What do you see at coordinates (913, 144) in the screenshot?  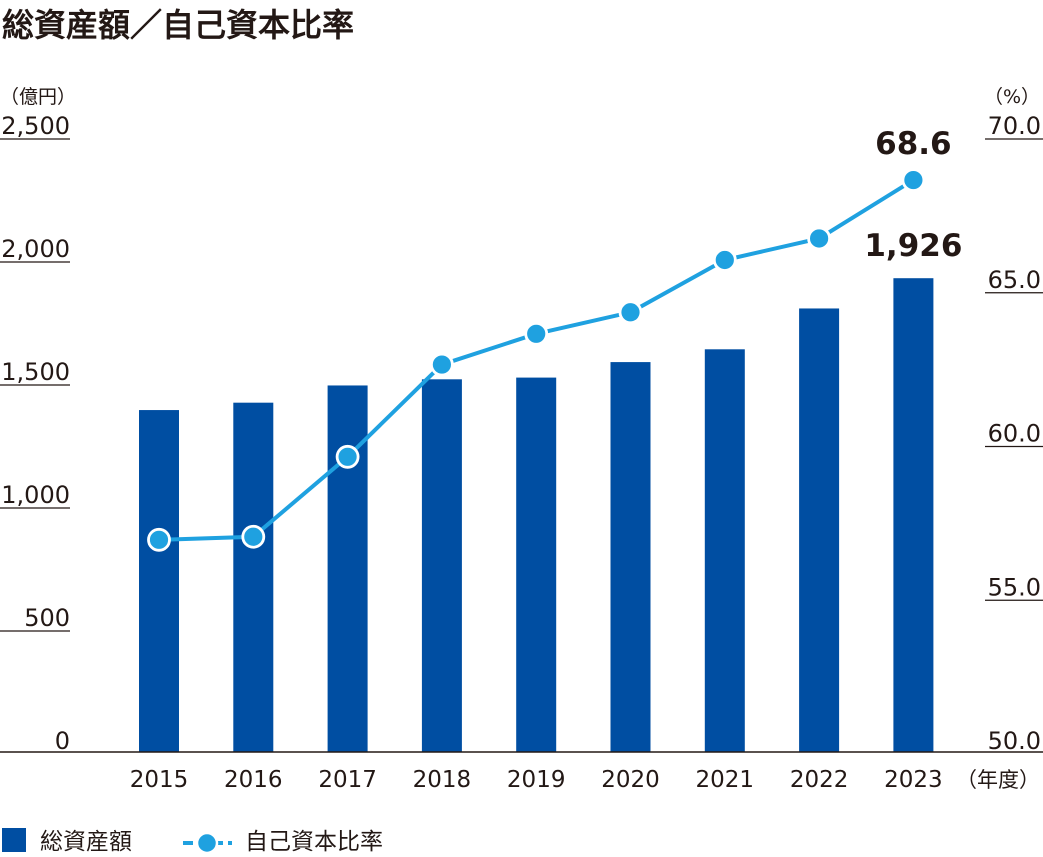 I see `data-label: 68.6` at bounding box center [913, 144].